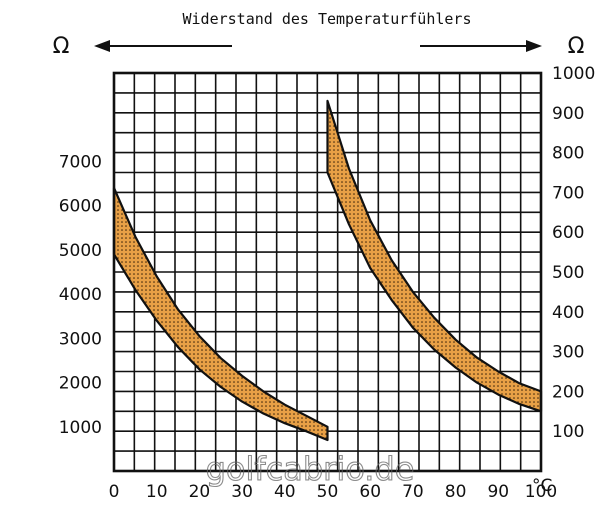 The image size is (613, 513). I want to click on x-axis-ticks: 0 10 20 30 40 50 60 70 80 90 100, so click(333, 492).